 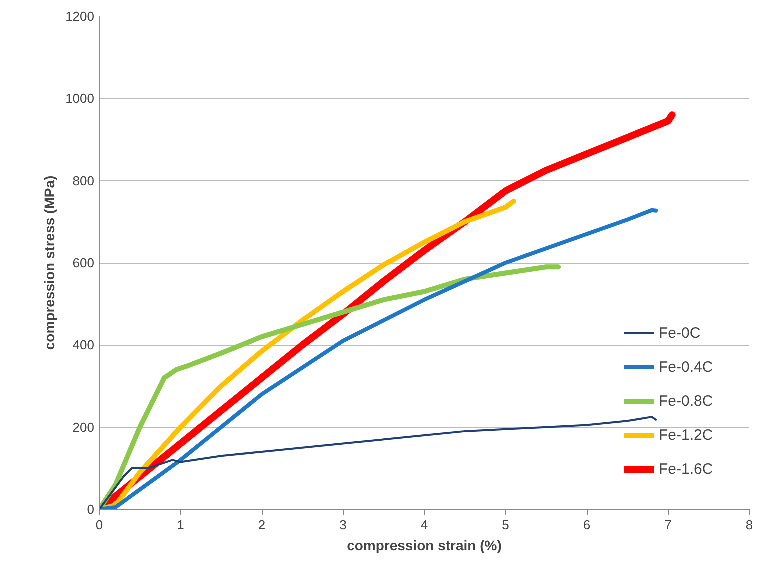 What do you see at coordinates (686, 469) in the screenshot?
I see `legend-label: Fe-1.6C` at bounding box center [686, 469].